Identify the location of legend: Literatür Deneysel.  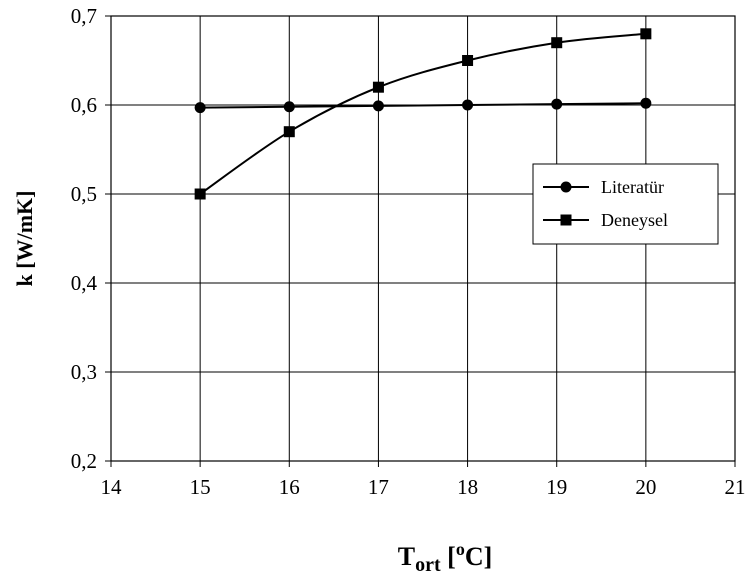
(625, 204).